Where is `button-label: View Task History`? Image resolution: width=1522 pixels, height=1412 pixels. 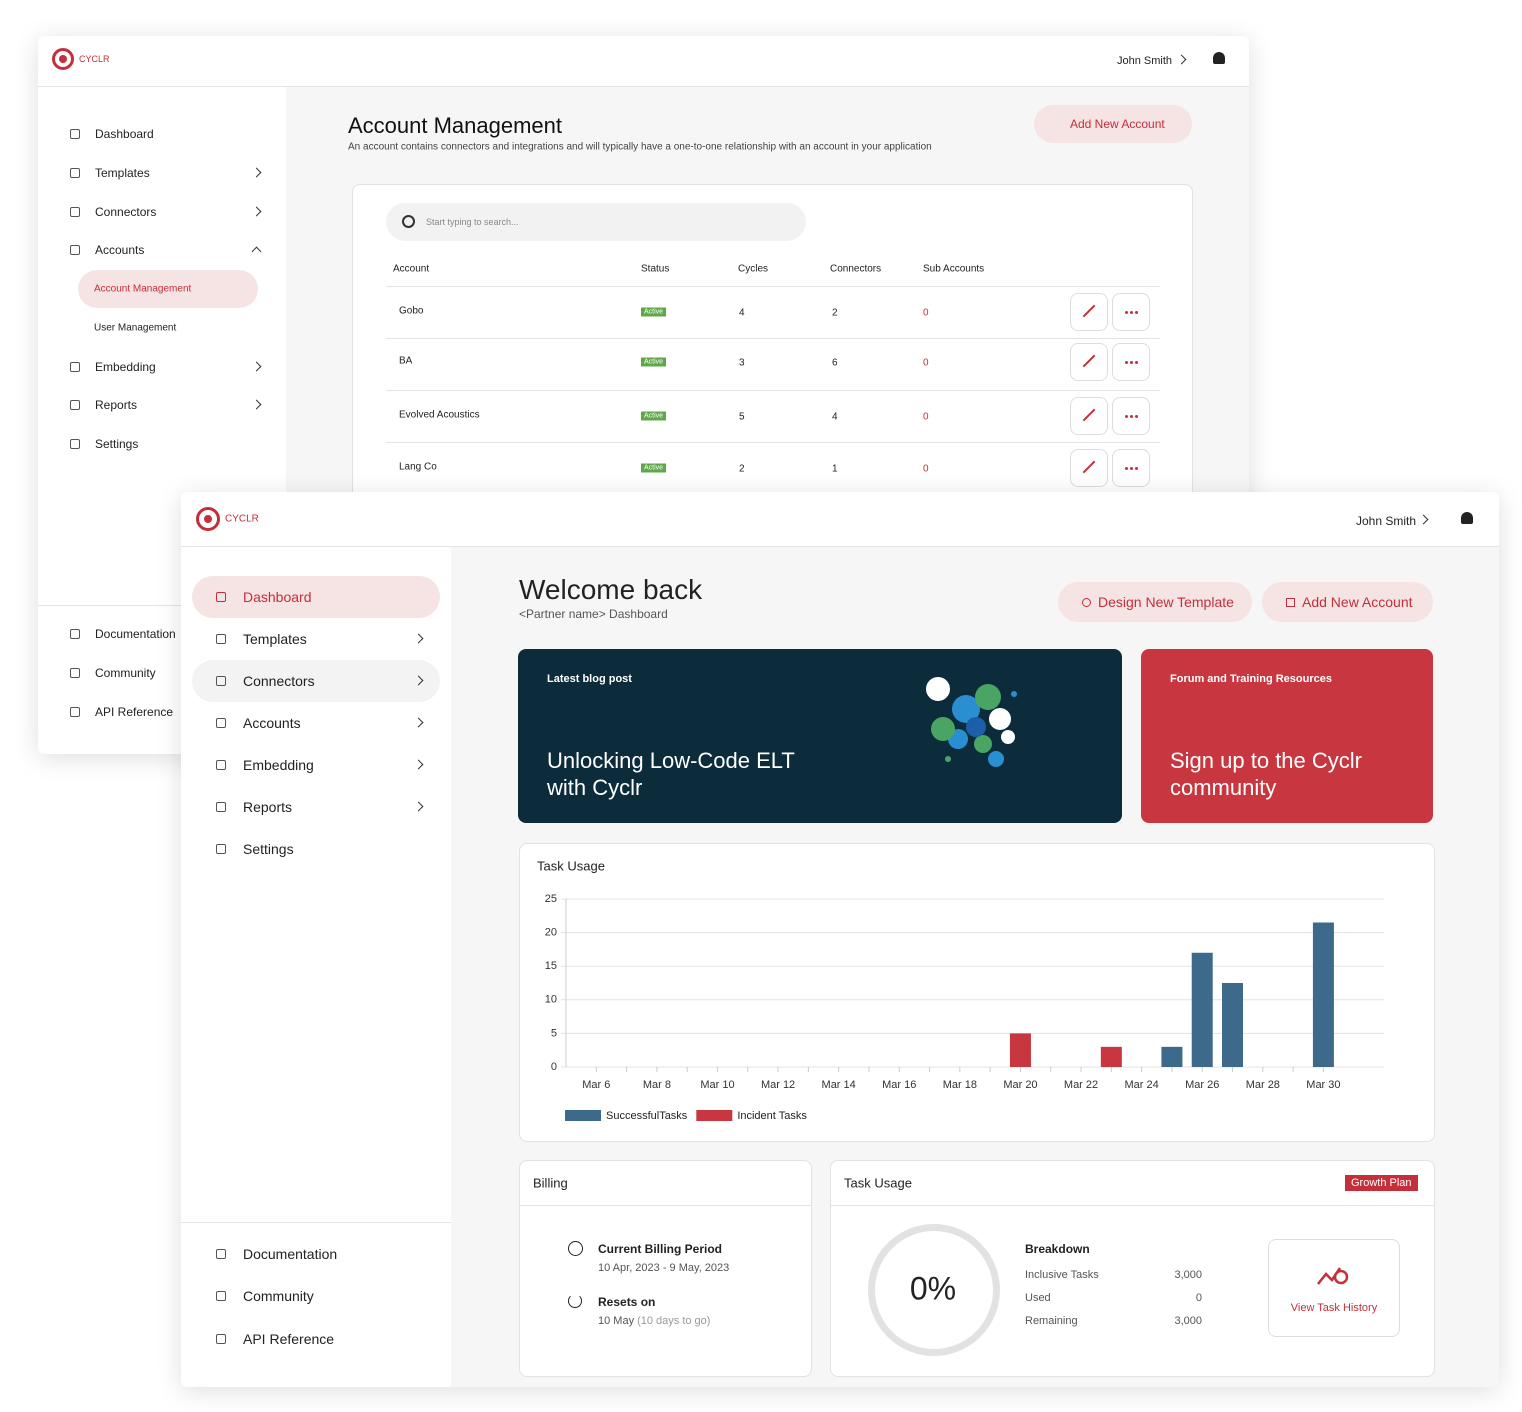 button-label: View Task History is located at coordinates (1334, 1308).